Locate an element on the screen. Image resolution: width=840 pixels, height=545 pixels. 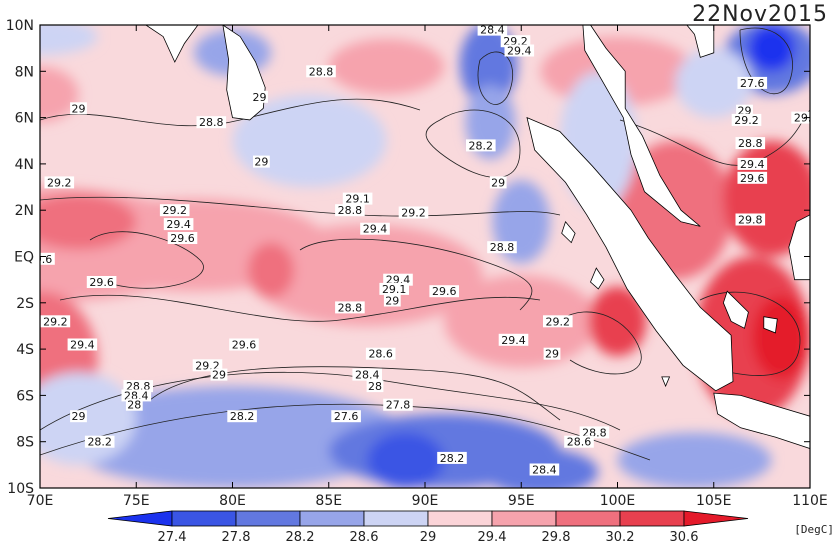
contour-label-44: 29 is located at coordinates (219, 375).